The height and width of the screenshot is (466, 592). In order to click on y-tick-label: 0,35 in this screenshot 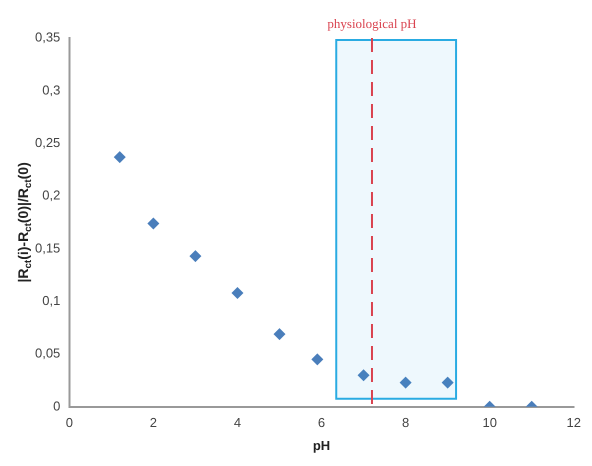, I will do `click(47, 37)`.